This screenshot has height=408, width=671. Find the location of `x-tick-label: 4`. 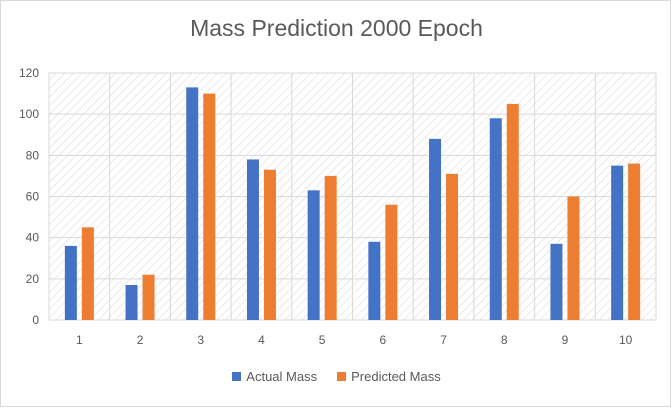

x-tick-label: 4 is located at coordinates (261, 340).